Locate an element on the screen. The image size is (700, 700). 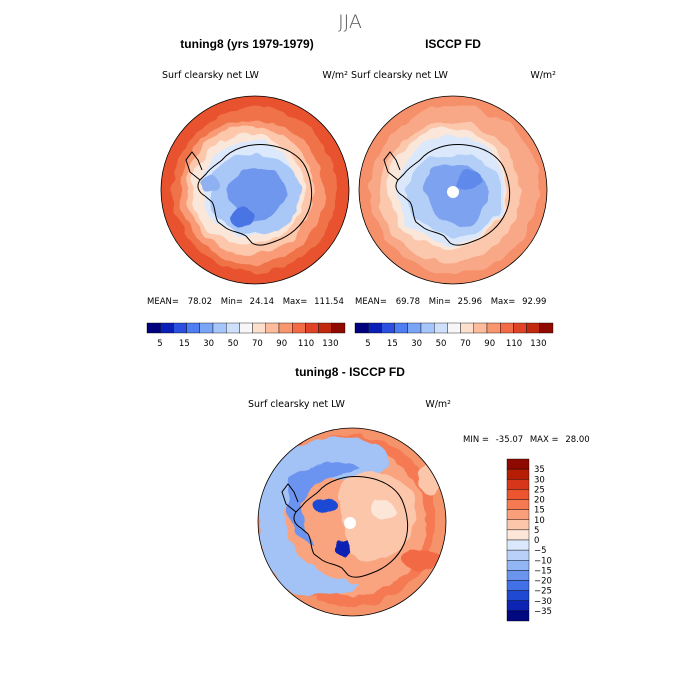
min-label: MIN = is located at coordinates (476, 440).